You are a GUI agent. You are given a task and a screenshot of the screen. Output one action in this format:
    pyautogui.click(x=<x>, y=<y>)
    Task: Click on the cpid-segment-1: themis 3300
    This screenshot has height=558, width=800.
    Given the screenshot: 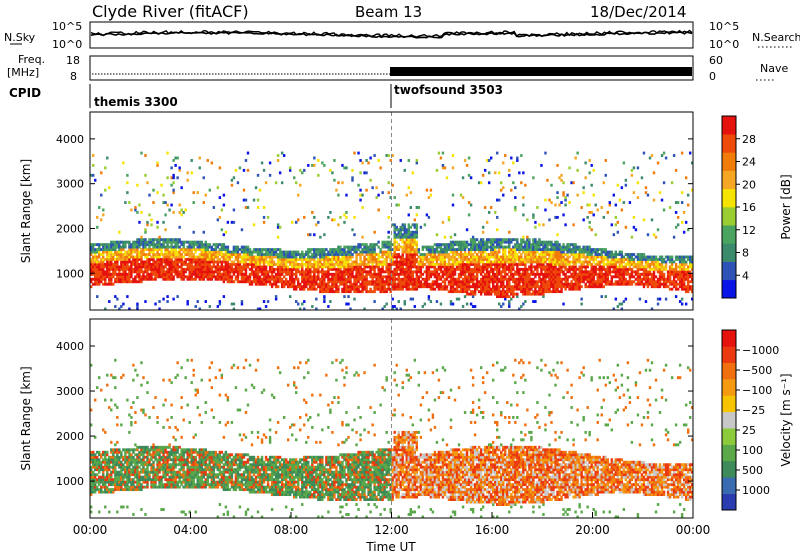 What is the action you would take?
    pyautogui.click(x=136, y=102)
    